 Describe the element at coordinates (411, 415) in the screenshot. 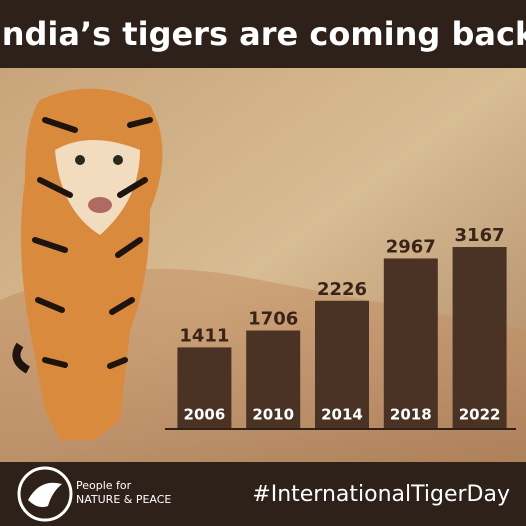

I see `x-tick-label: 2018` at that location.